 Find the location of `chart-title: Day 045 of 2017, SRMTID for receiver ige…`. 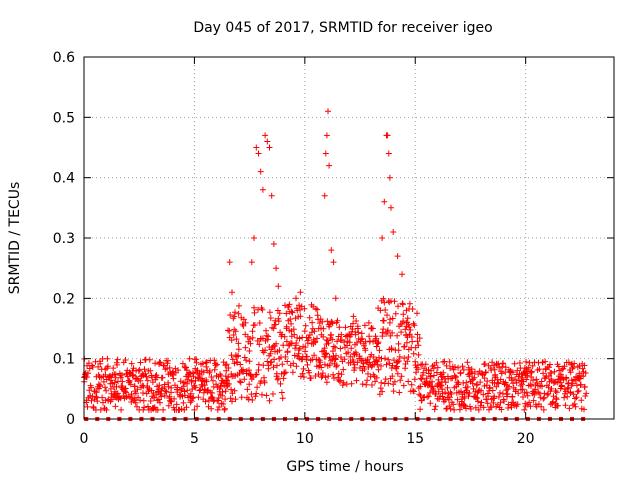

chart-title: Day 045 of 2017, SRMTID for receiver ige… is located at coordinates (342, 28).